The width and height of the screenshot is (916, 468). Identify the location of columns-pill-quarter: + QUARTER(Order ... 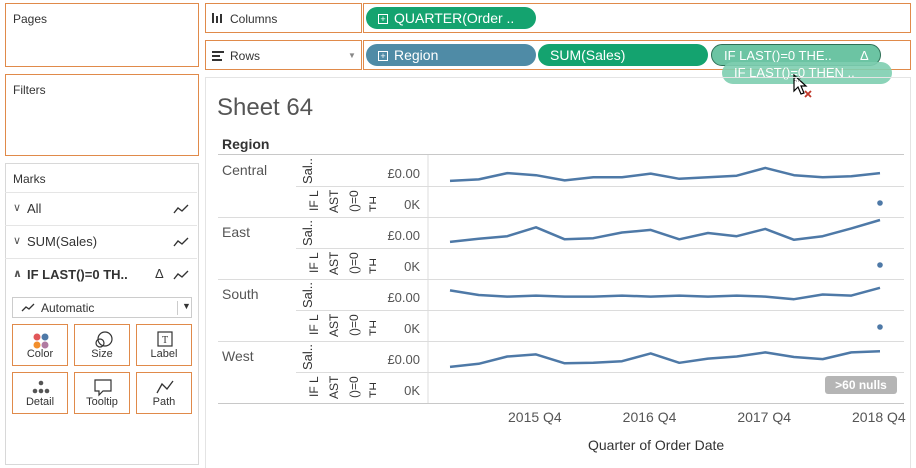
(451, 18).